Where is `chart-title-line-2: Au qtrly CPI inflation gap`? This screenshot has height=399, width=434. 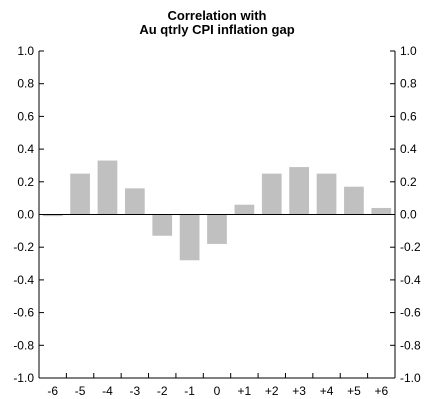 chart-title-line-2: Au qtrly CPI inflation gap is located at coordinates (217, 29).